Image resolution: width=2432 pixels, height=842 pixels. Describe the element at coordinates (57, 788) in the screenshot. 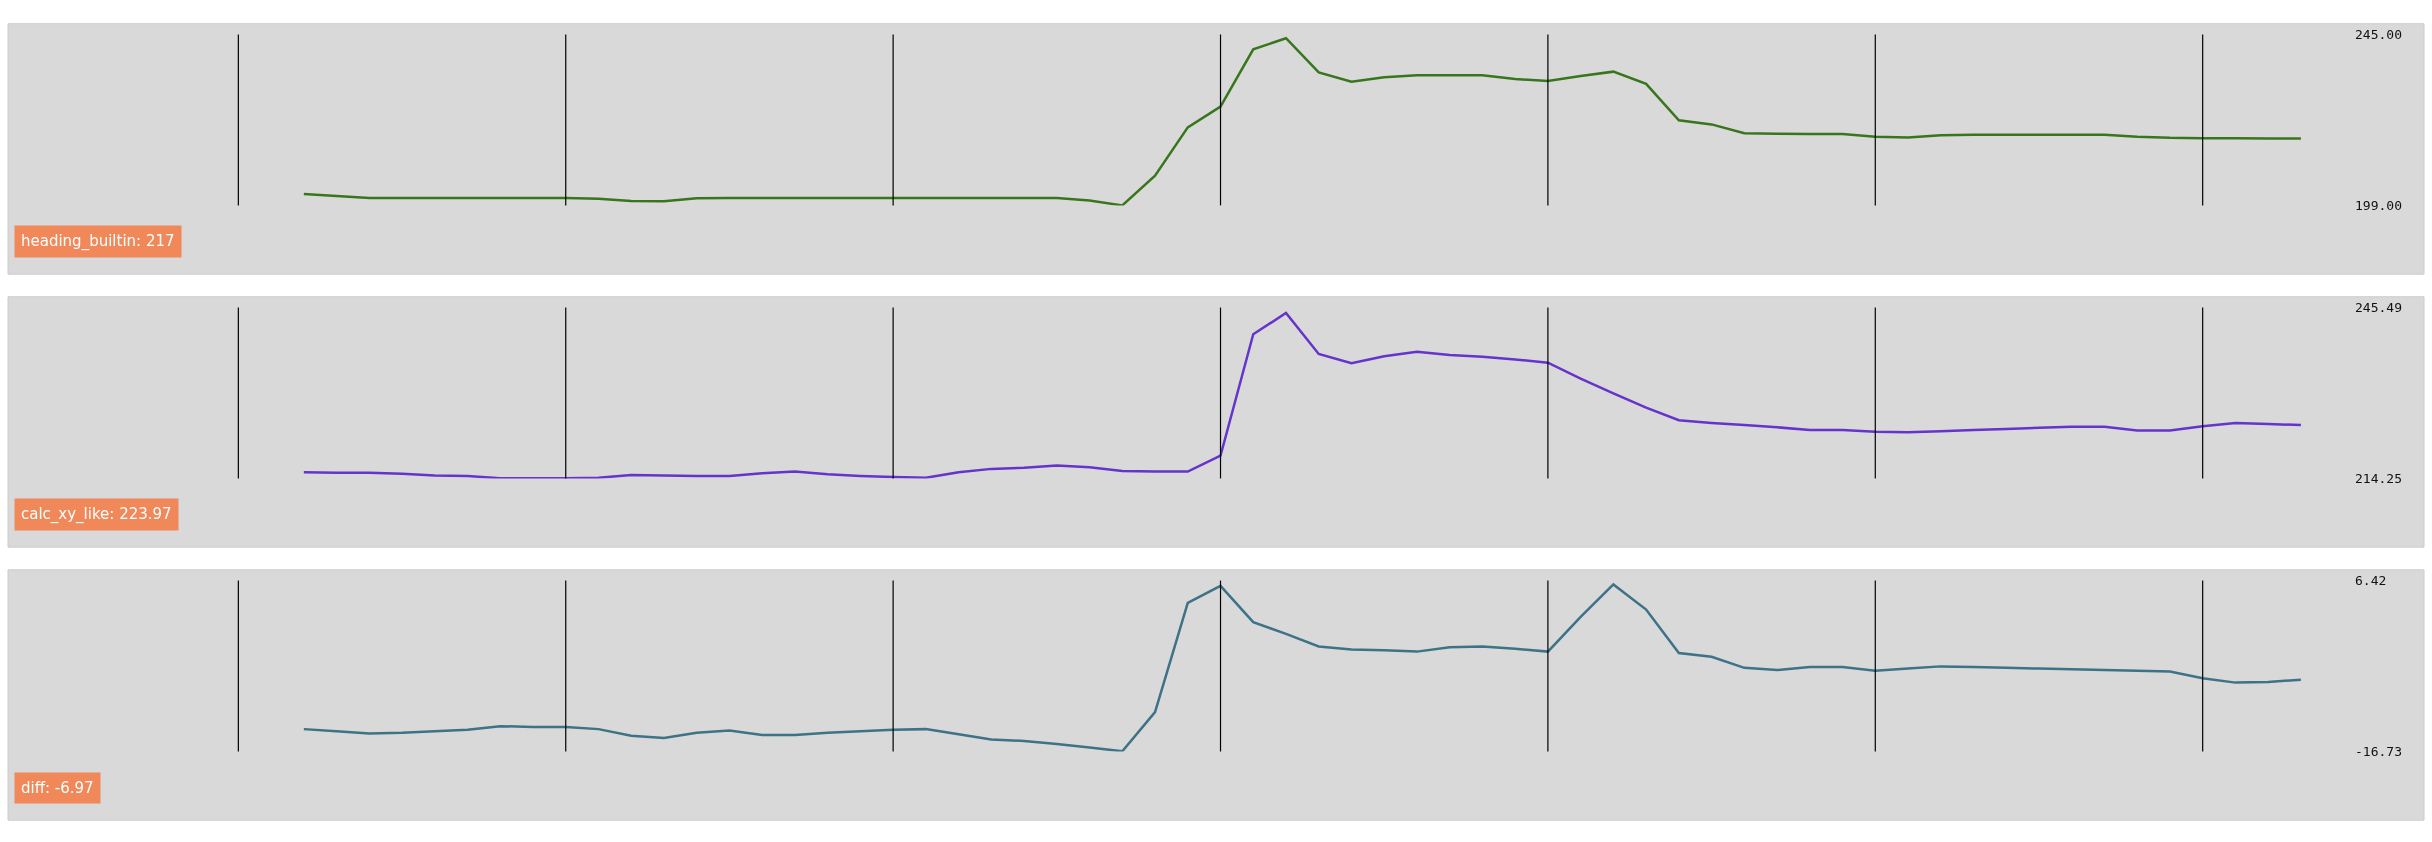

I see `text: diff: -6.97` at that location.